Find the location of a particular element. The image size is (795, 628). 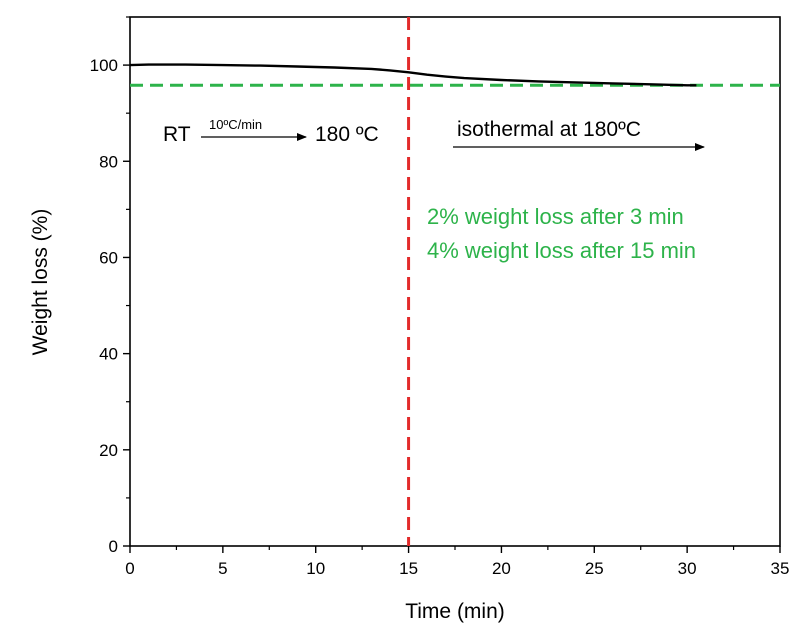

y-tick-label: 60 is located at coordinates (108, 257).